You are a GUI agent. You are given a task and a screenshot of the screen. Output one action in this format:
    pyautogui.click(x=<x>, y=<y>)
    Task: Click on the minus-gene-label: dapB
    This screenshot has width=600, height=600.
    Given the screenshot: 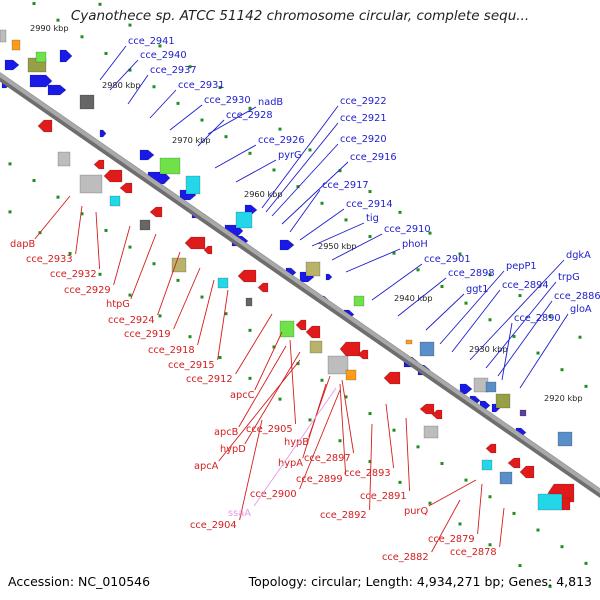 What is the action you would take?
    pyautogui.click(x=22, y=244)
    